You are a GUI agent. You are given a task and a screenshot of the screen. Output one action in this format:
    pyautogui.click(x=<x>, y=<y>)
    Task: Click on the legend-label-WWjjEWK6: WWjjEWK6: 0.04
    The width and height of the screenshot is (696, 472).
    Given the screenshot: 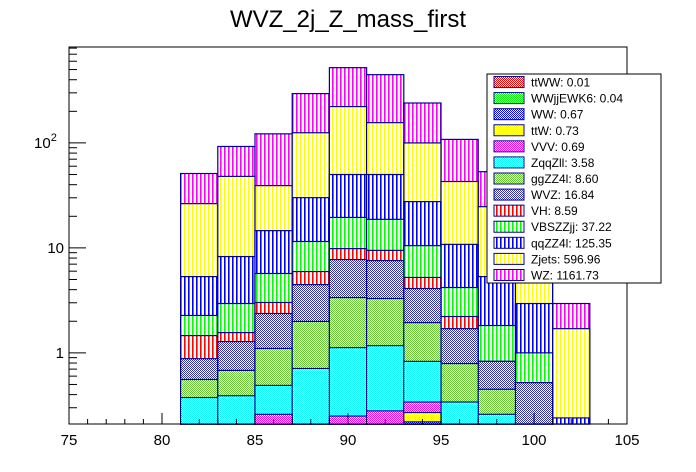 What is the action you would take?
    pyautogui.click(x=577, y=99)
    